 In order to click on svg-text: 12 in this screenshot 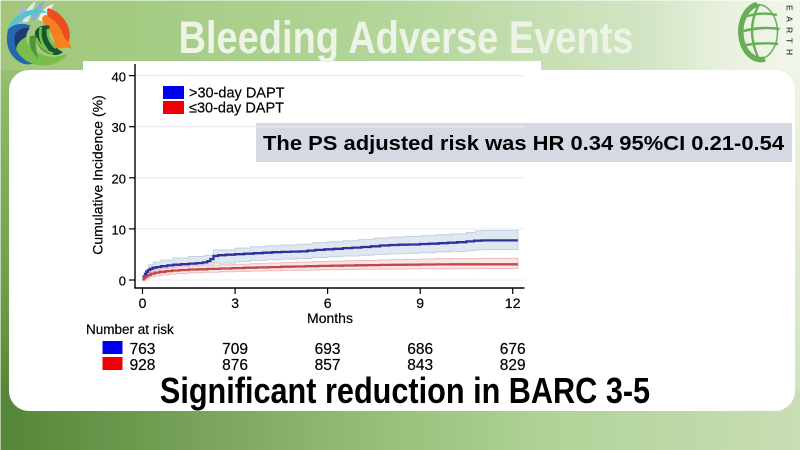, I will do `click(513, 303)`.